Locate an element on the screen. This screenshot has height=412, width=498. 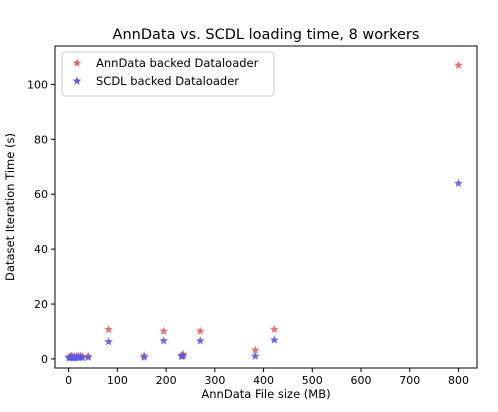
legend-box is located at coordinates (168, 74).